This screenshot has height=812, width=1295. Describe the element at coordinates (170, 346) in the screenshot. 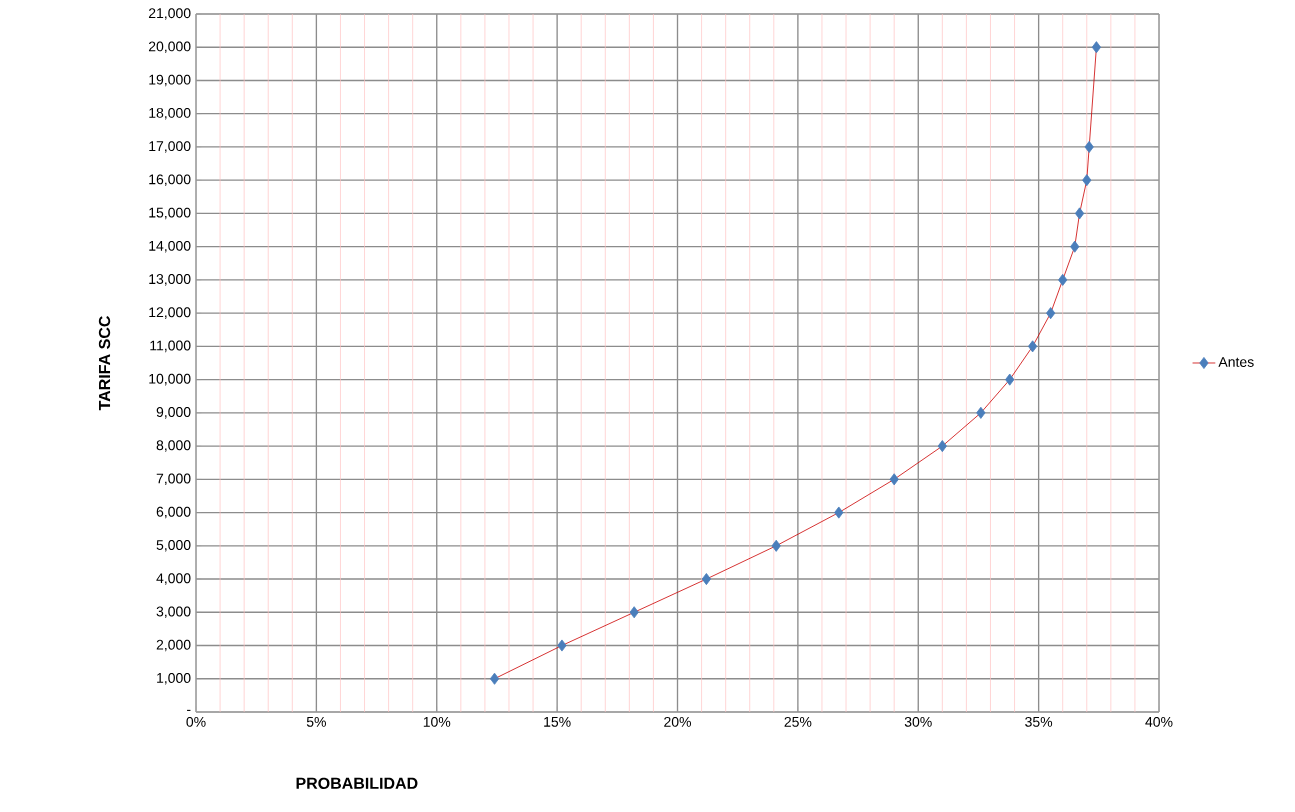

I see `y-tick-label: 11,000` at that location.